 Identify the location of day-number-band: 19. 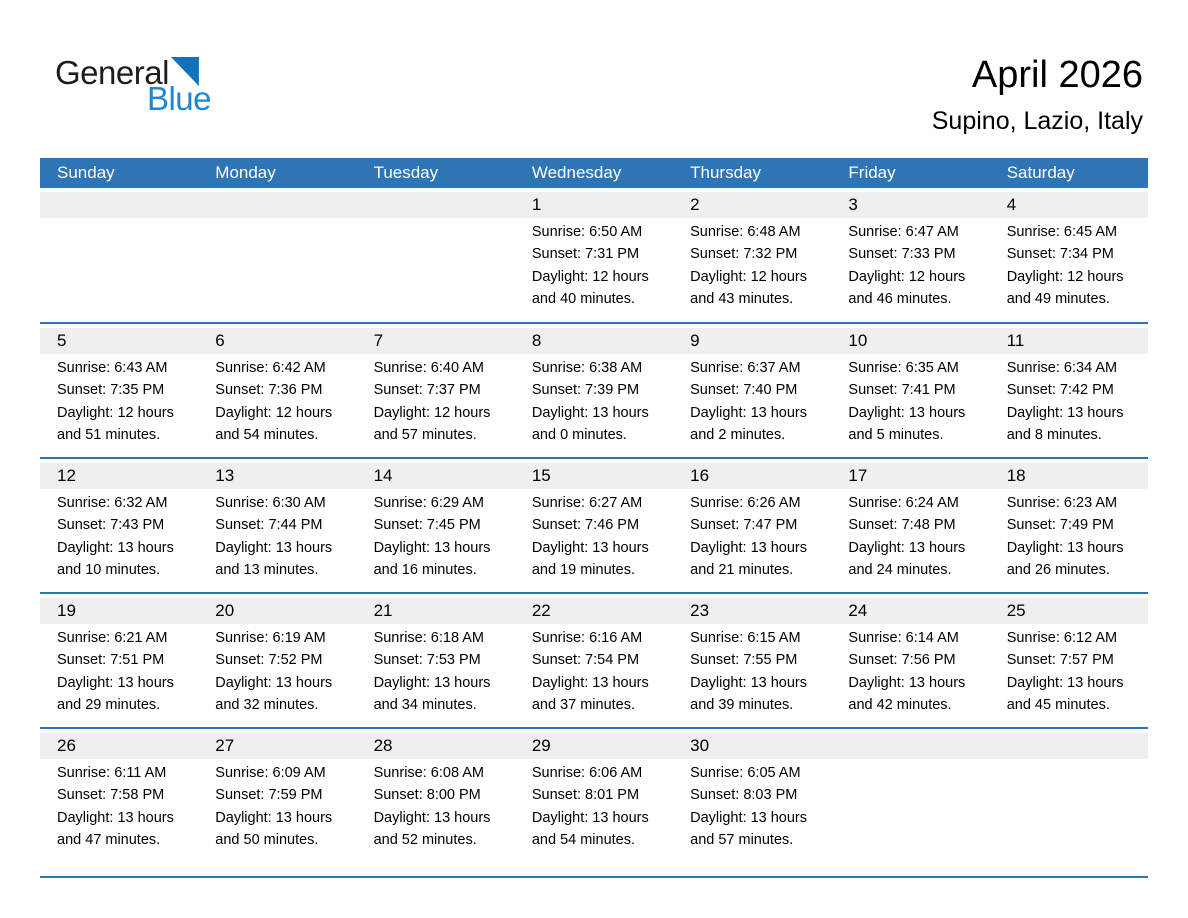
(119, 611).